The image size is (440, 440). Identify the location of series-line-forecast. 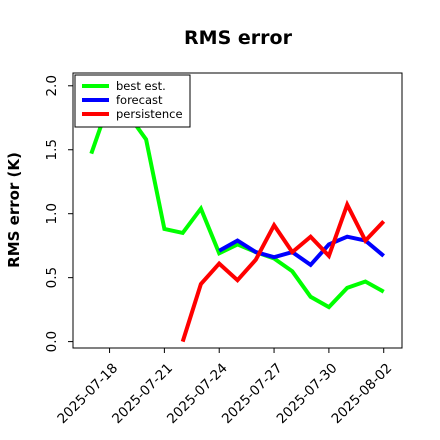
(301, 251).